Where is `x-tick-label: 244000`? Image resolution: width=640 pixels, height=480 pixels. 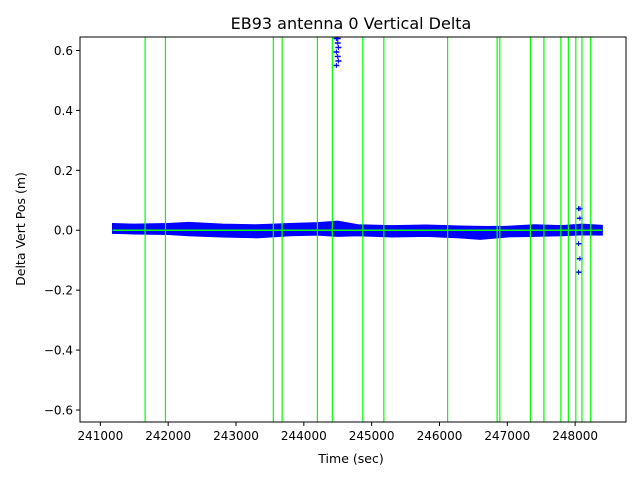
x-tick-label: 244000 is located at coordinates (304, 436).